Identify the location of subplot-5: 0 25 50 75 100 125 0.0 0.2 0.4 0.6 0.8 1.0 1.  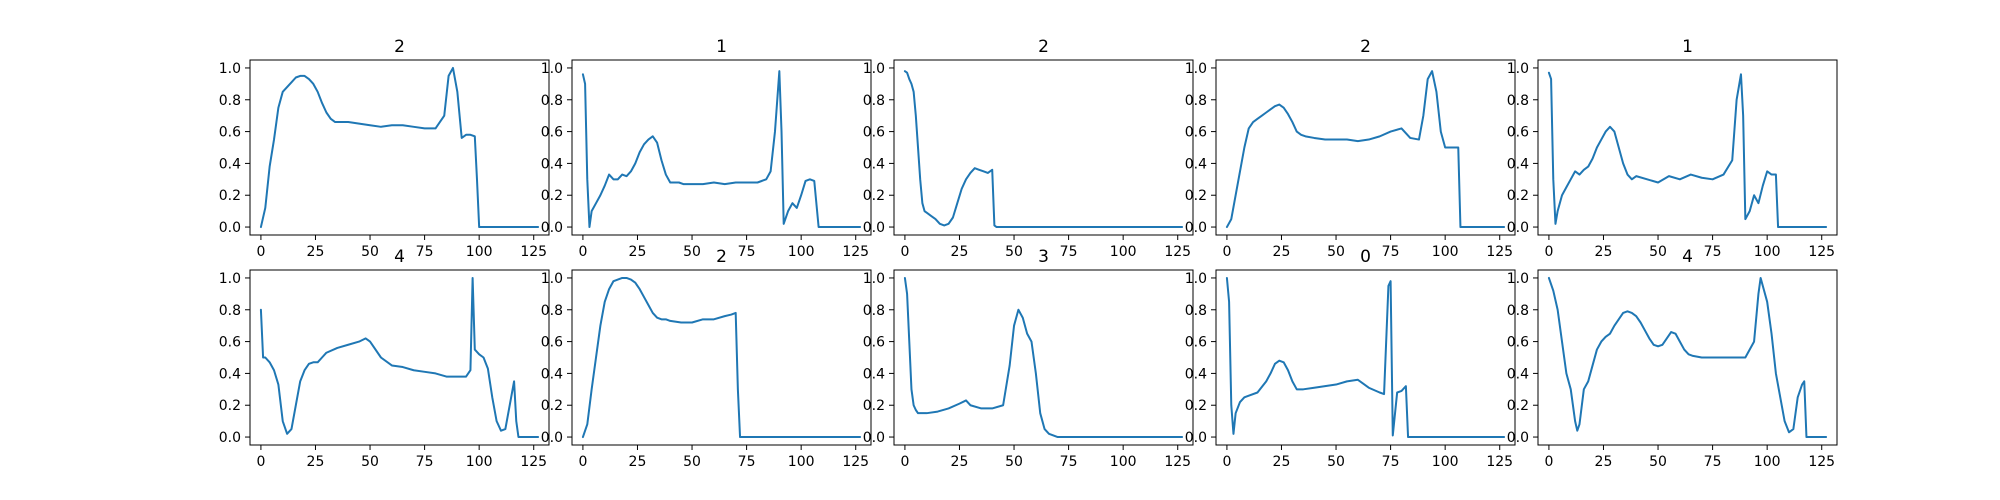
(1672, 148).